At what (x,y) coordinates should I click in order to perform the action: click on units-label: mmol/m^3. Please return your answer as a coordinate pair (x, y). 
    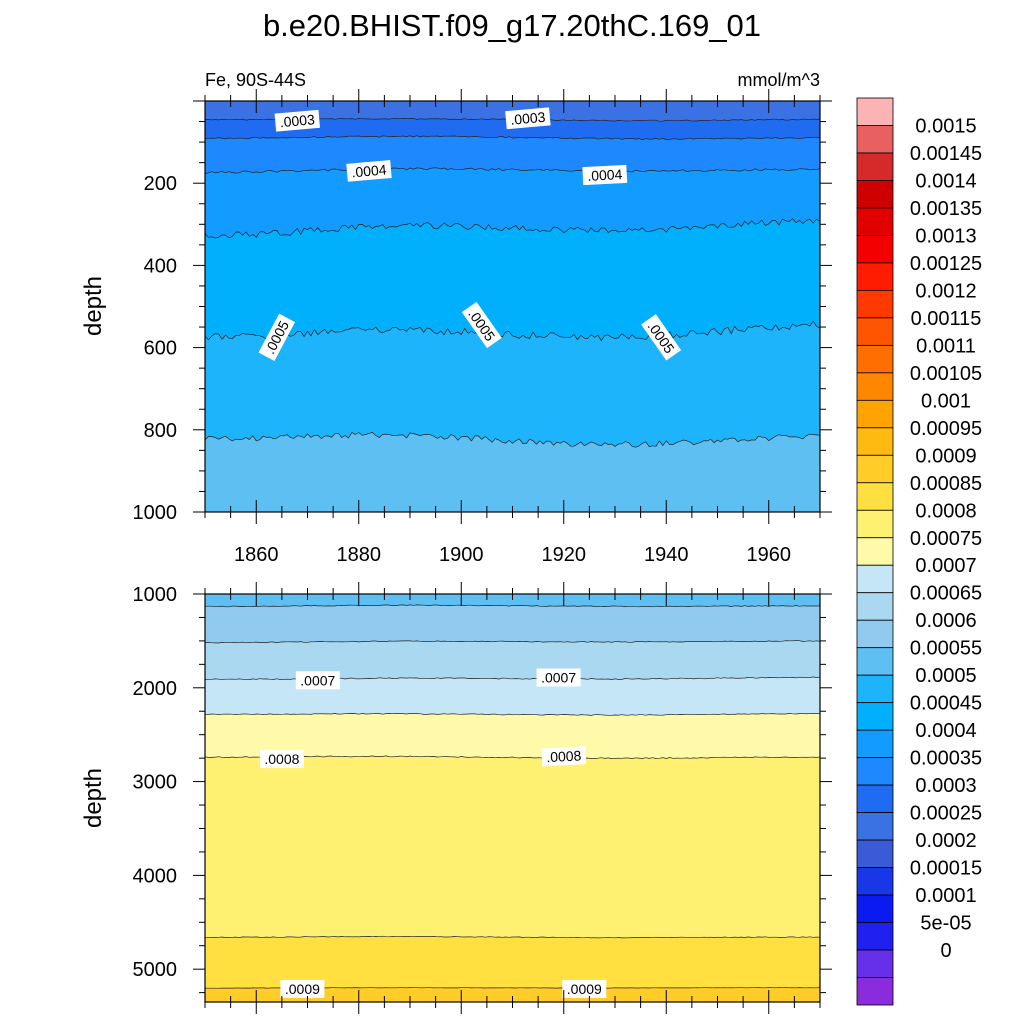
    Looking at the image, I should click on (779, 80).